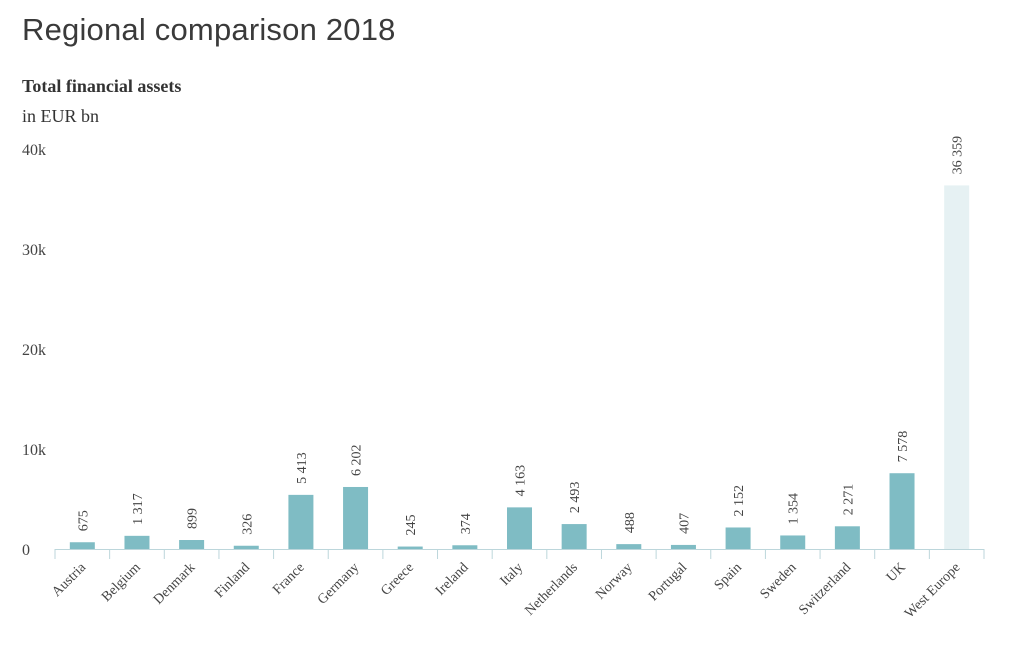 The image size is (1024, 651). I want to click on data-label: 1 354, so click(794, 509).